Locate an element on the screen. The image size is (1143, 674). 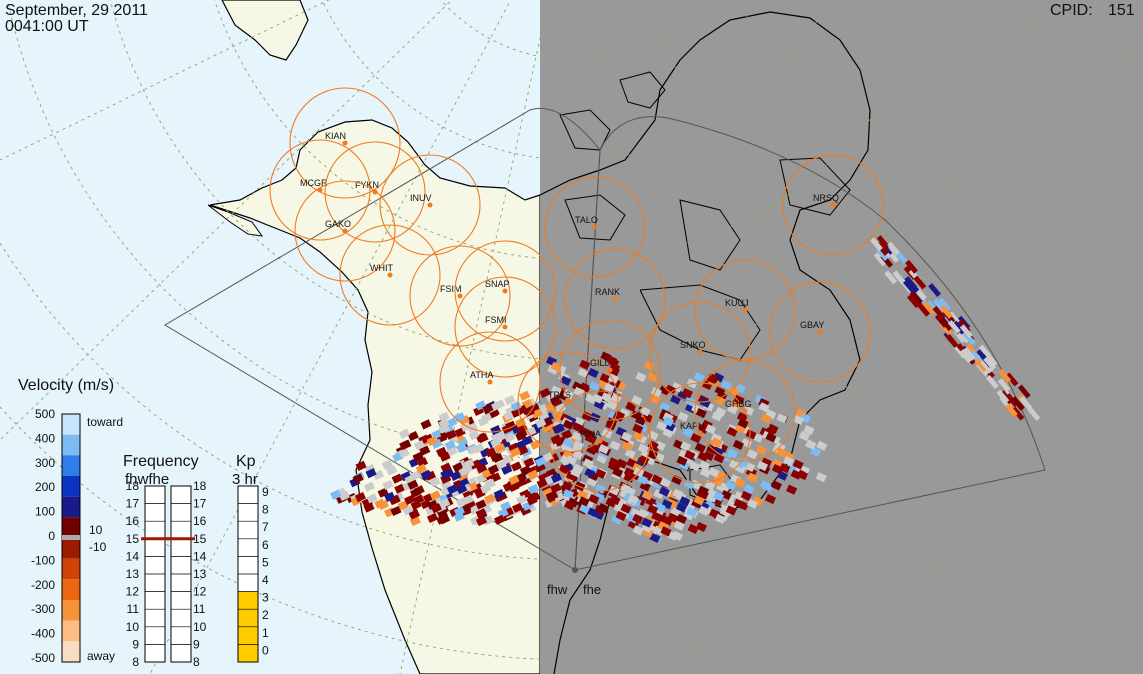
station-ghbg: GHBG is located at coordinates (745, 411).